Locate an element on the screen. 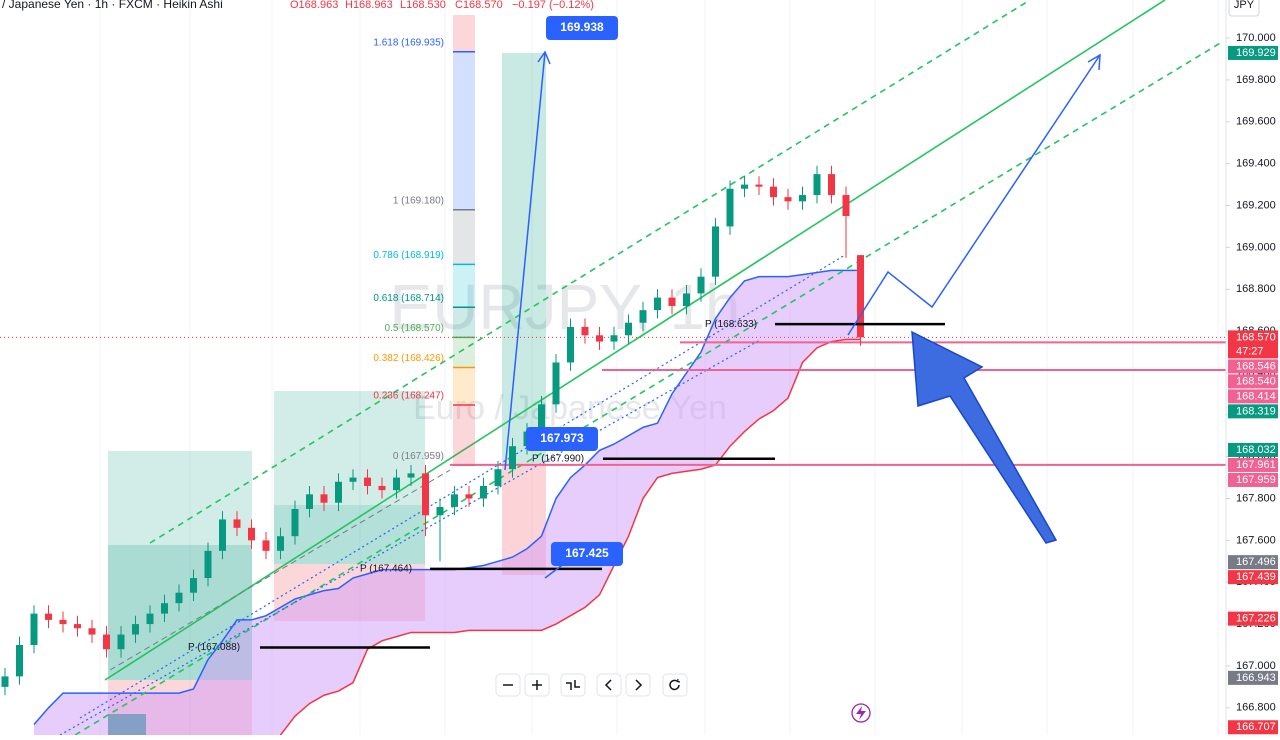  y-tick-label: 169.000 is located at coordinates (1256, 247).